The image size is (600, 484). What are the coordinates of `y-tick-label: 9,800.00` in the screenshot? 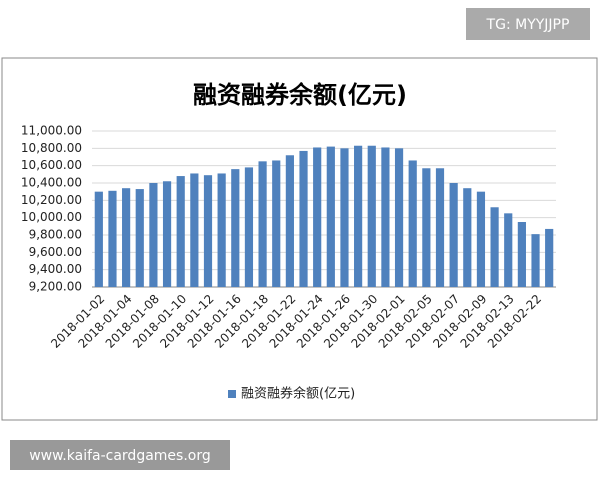 It's located at (55, 235).